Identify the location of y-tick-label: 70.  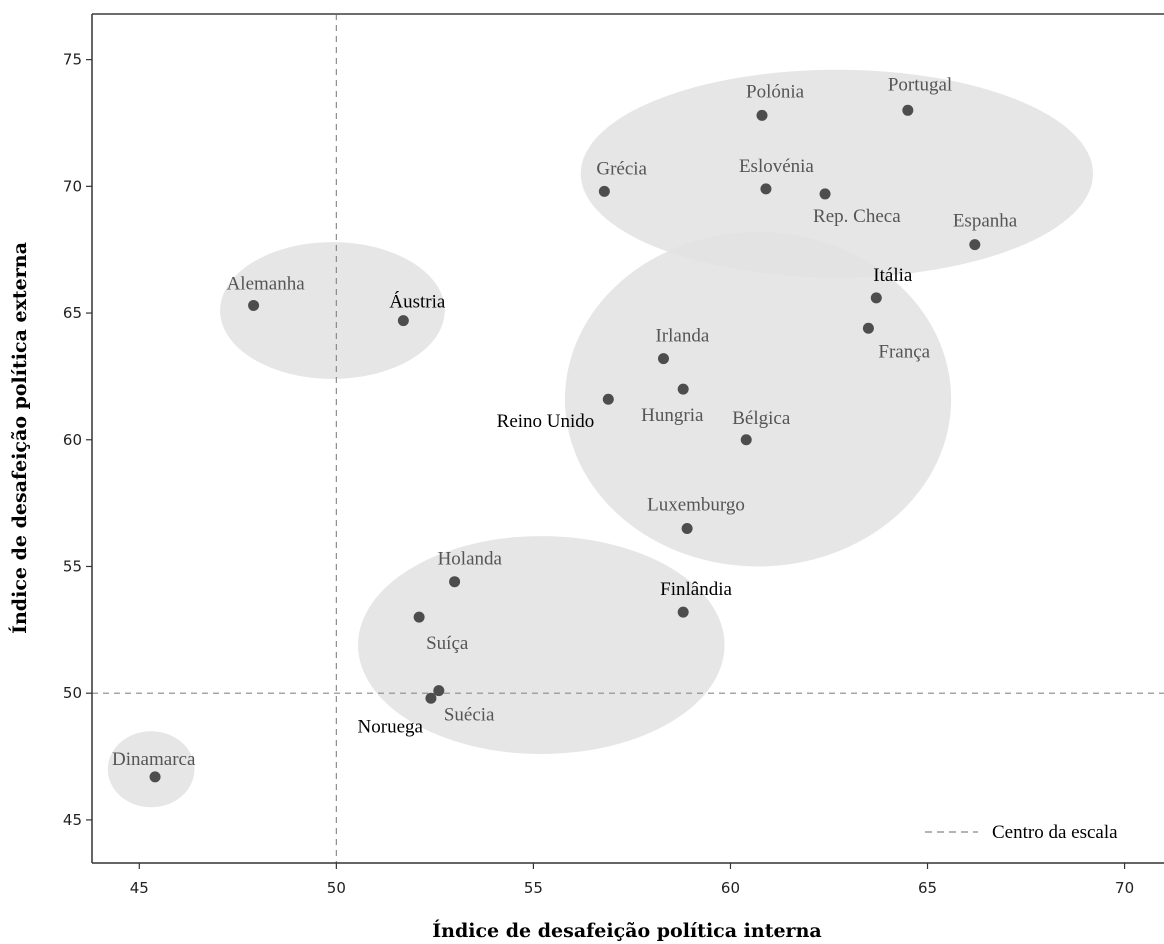
(72, 186).